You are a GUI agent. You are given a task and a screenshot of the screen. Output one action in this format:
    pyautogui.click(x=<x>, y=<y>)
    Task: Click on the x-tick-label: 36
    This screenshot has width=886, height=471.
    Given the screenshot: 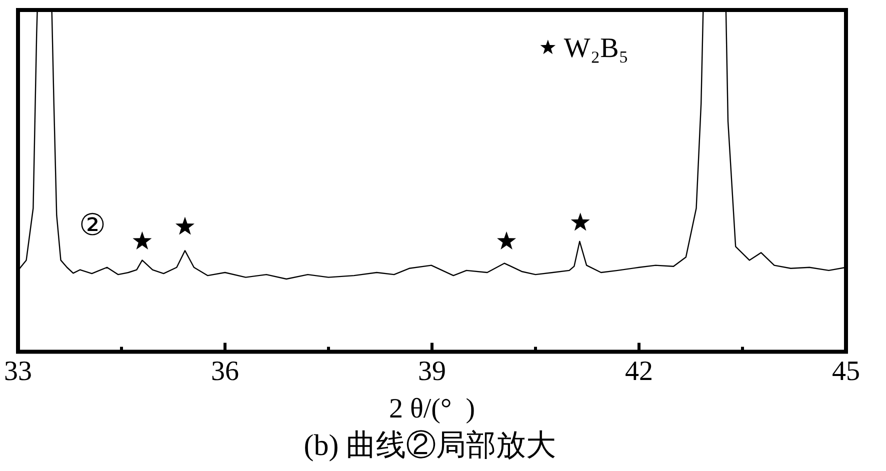 What is the action you would take?
    pyautogui.click(x=225, y=371)
    